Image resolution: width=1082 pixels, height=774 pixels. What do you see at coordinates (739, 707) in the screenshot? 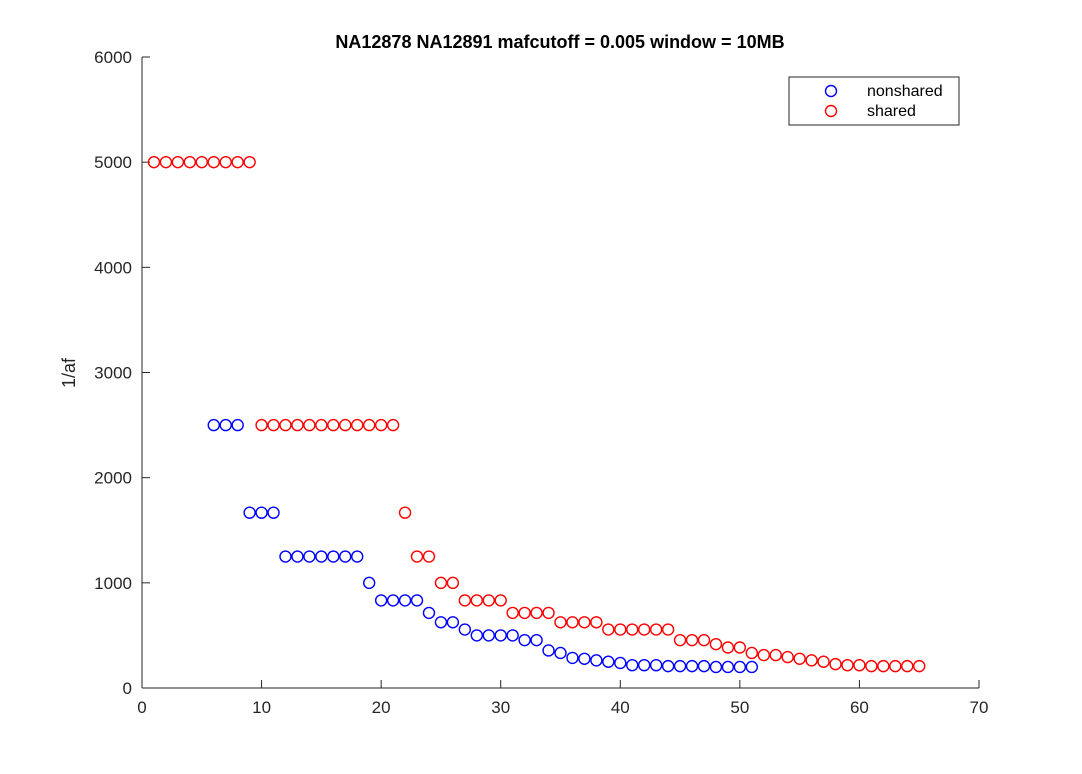
I see `x-tick-label: 50` at bounding box center [739, 707].